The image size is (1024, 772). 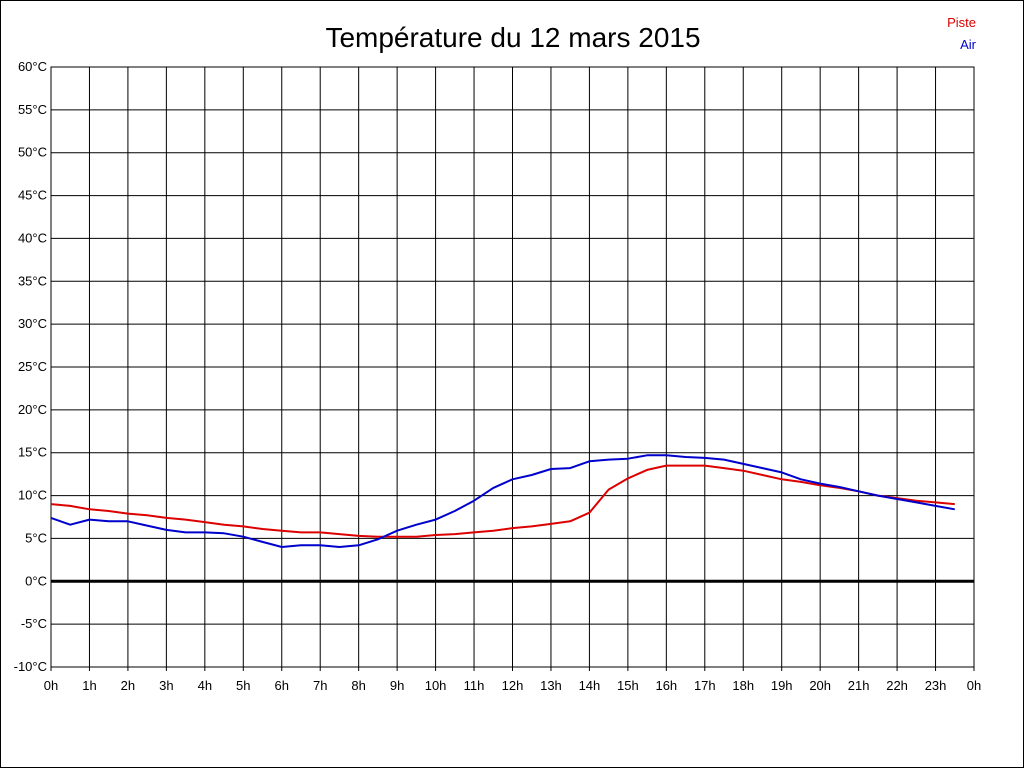 What do you see at coordinates (628, 685) in the screenshot?
I see `x-tick-label: 15h` at bounding box center [628, 685].